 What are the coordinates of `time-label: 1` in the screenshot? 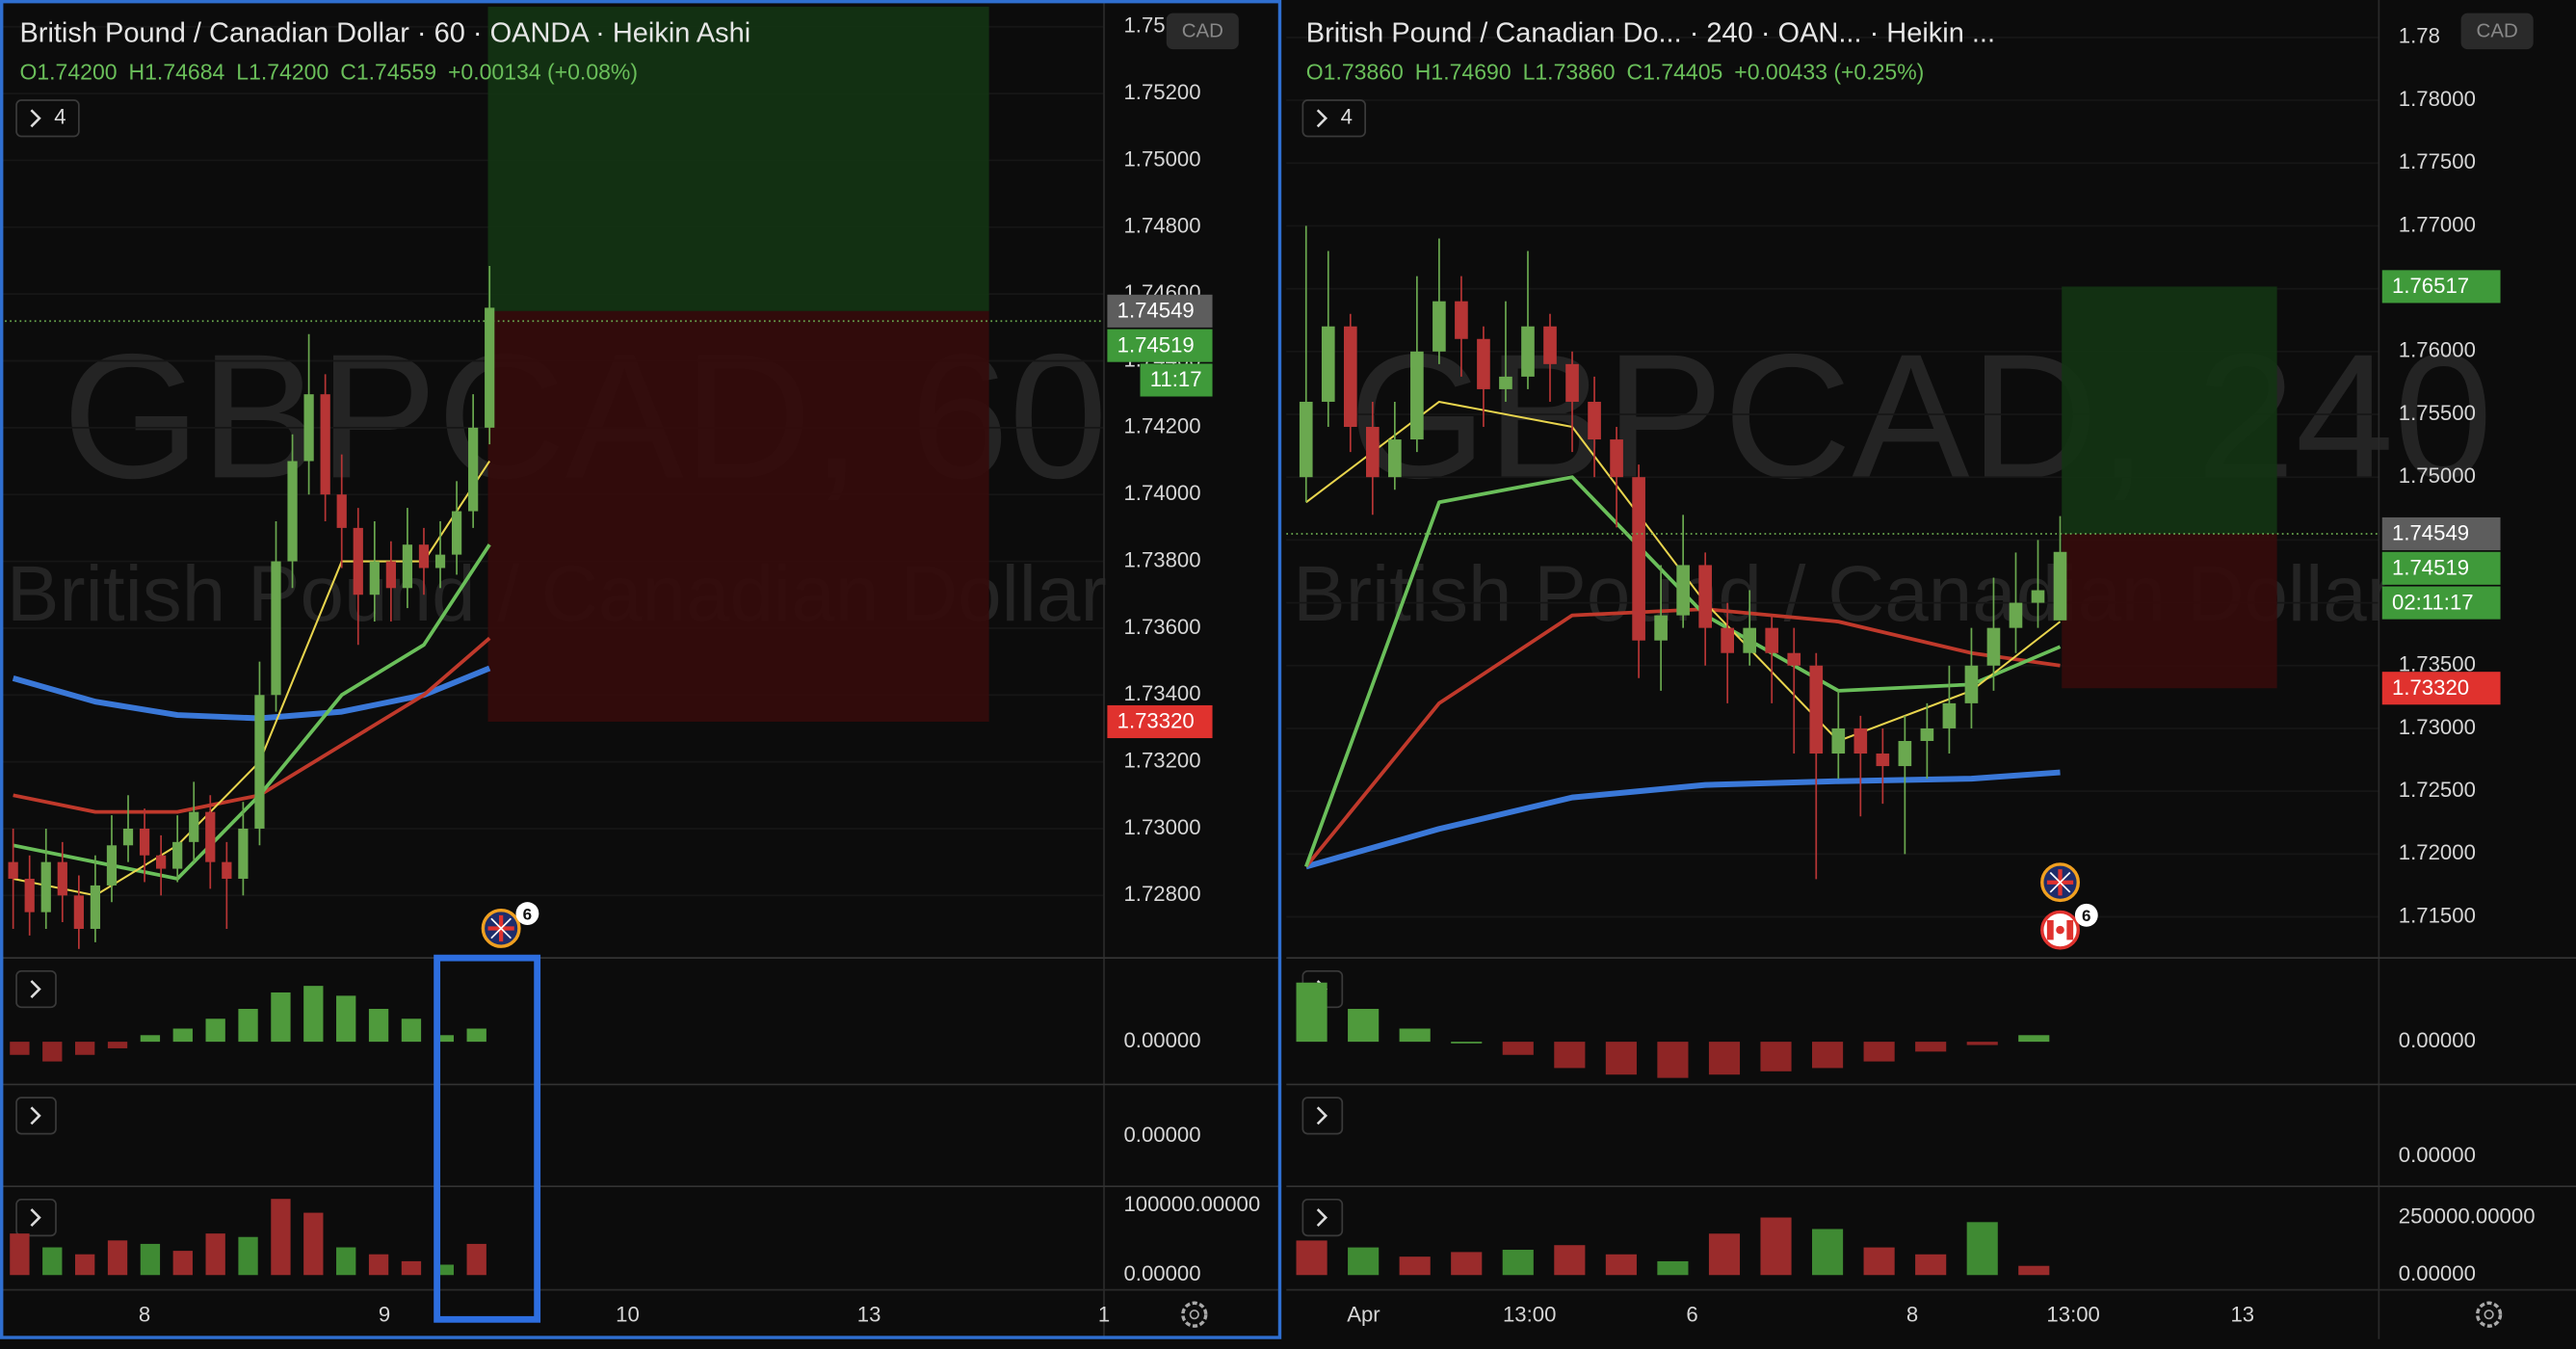 It's located at (1104, 1315).